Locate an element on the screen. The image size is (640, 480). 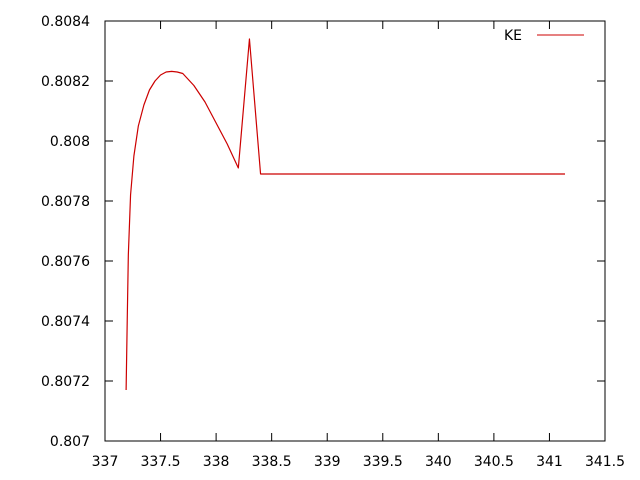
x-tick-label: 338.5 is located at coordinates (272, 462).